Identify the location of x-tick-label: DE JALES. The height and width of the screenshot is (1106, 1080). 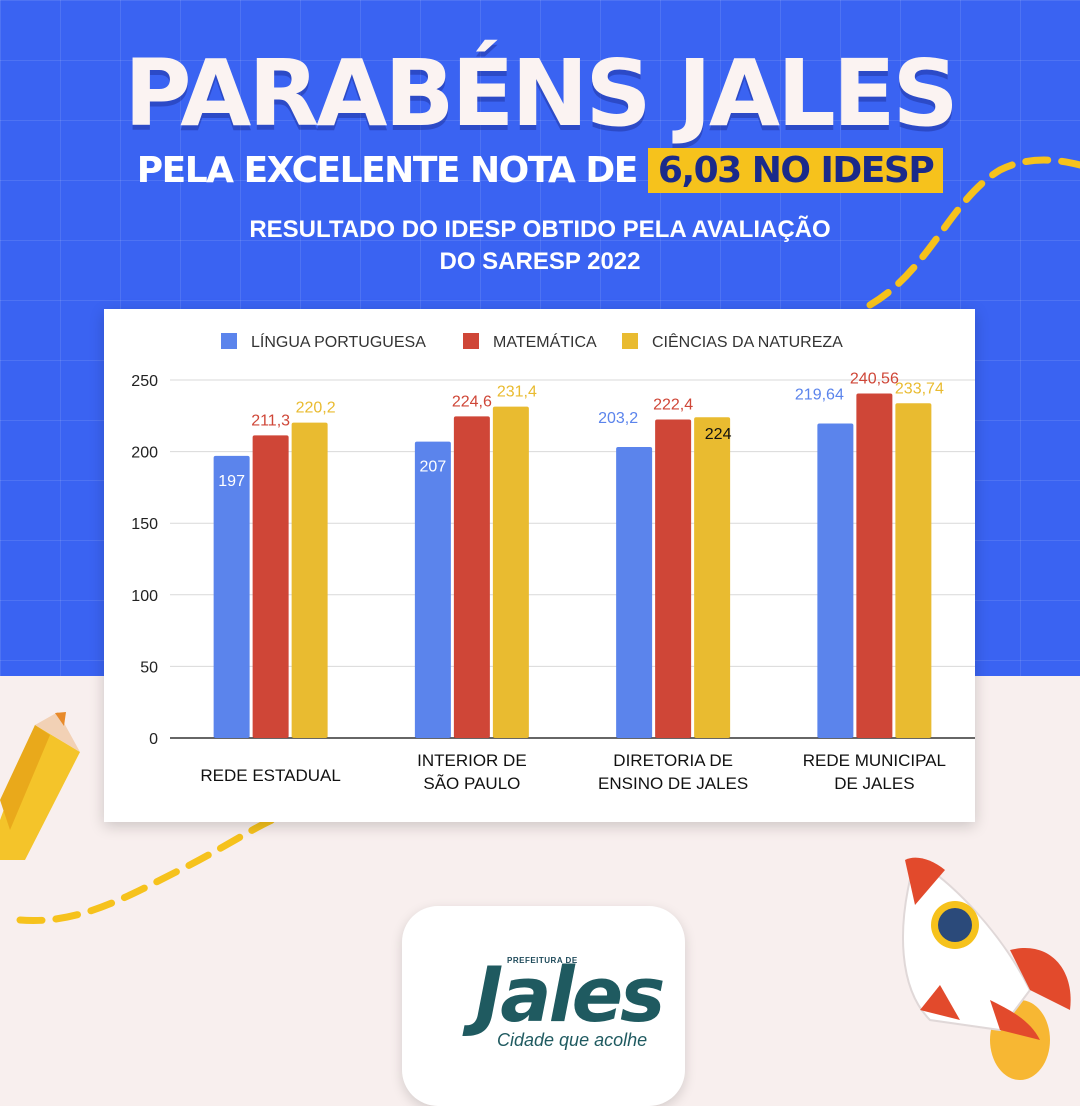
(874, 783).